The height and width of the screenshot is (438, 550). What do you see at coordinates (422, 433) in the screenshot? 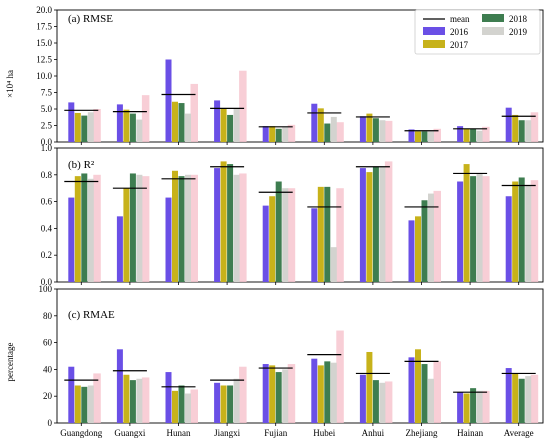
I see `x-tick-label: Zhejiang` at bounding box center [422, 433].